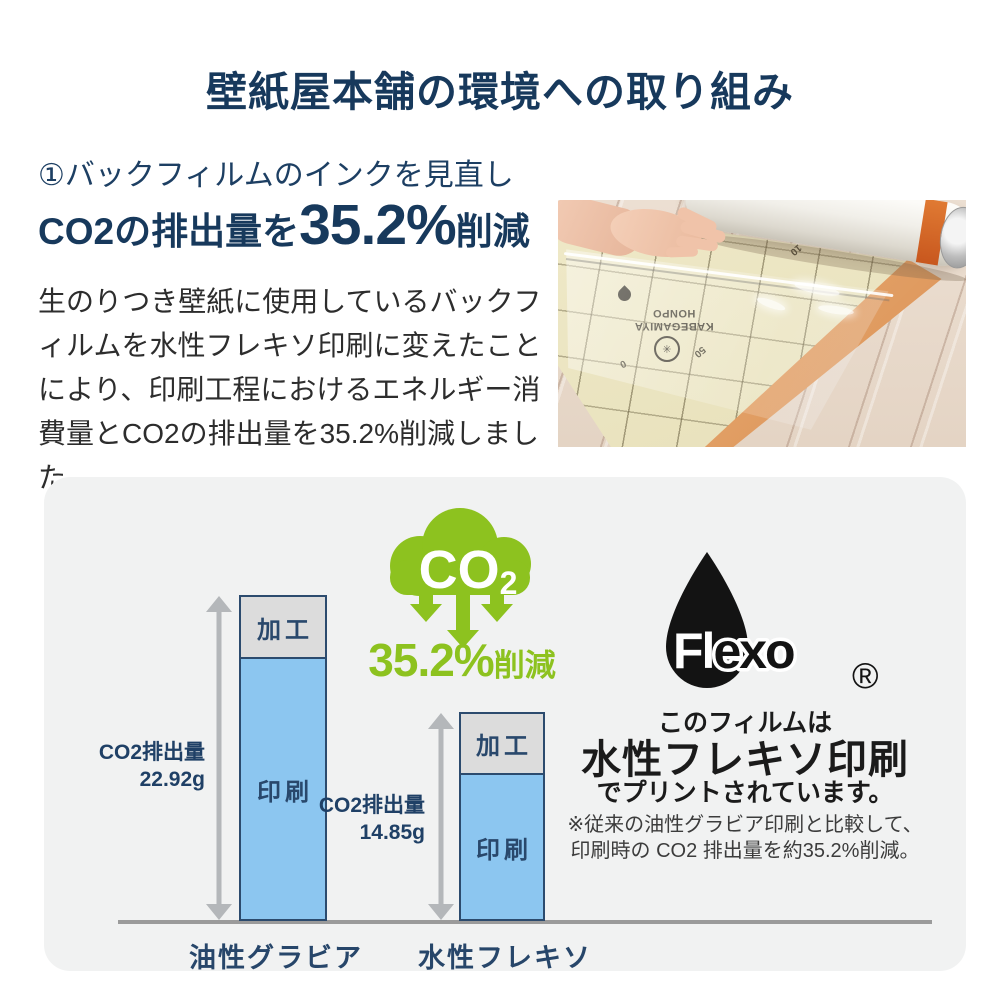  I want to click on axis-baseline, so click(525, 922).